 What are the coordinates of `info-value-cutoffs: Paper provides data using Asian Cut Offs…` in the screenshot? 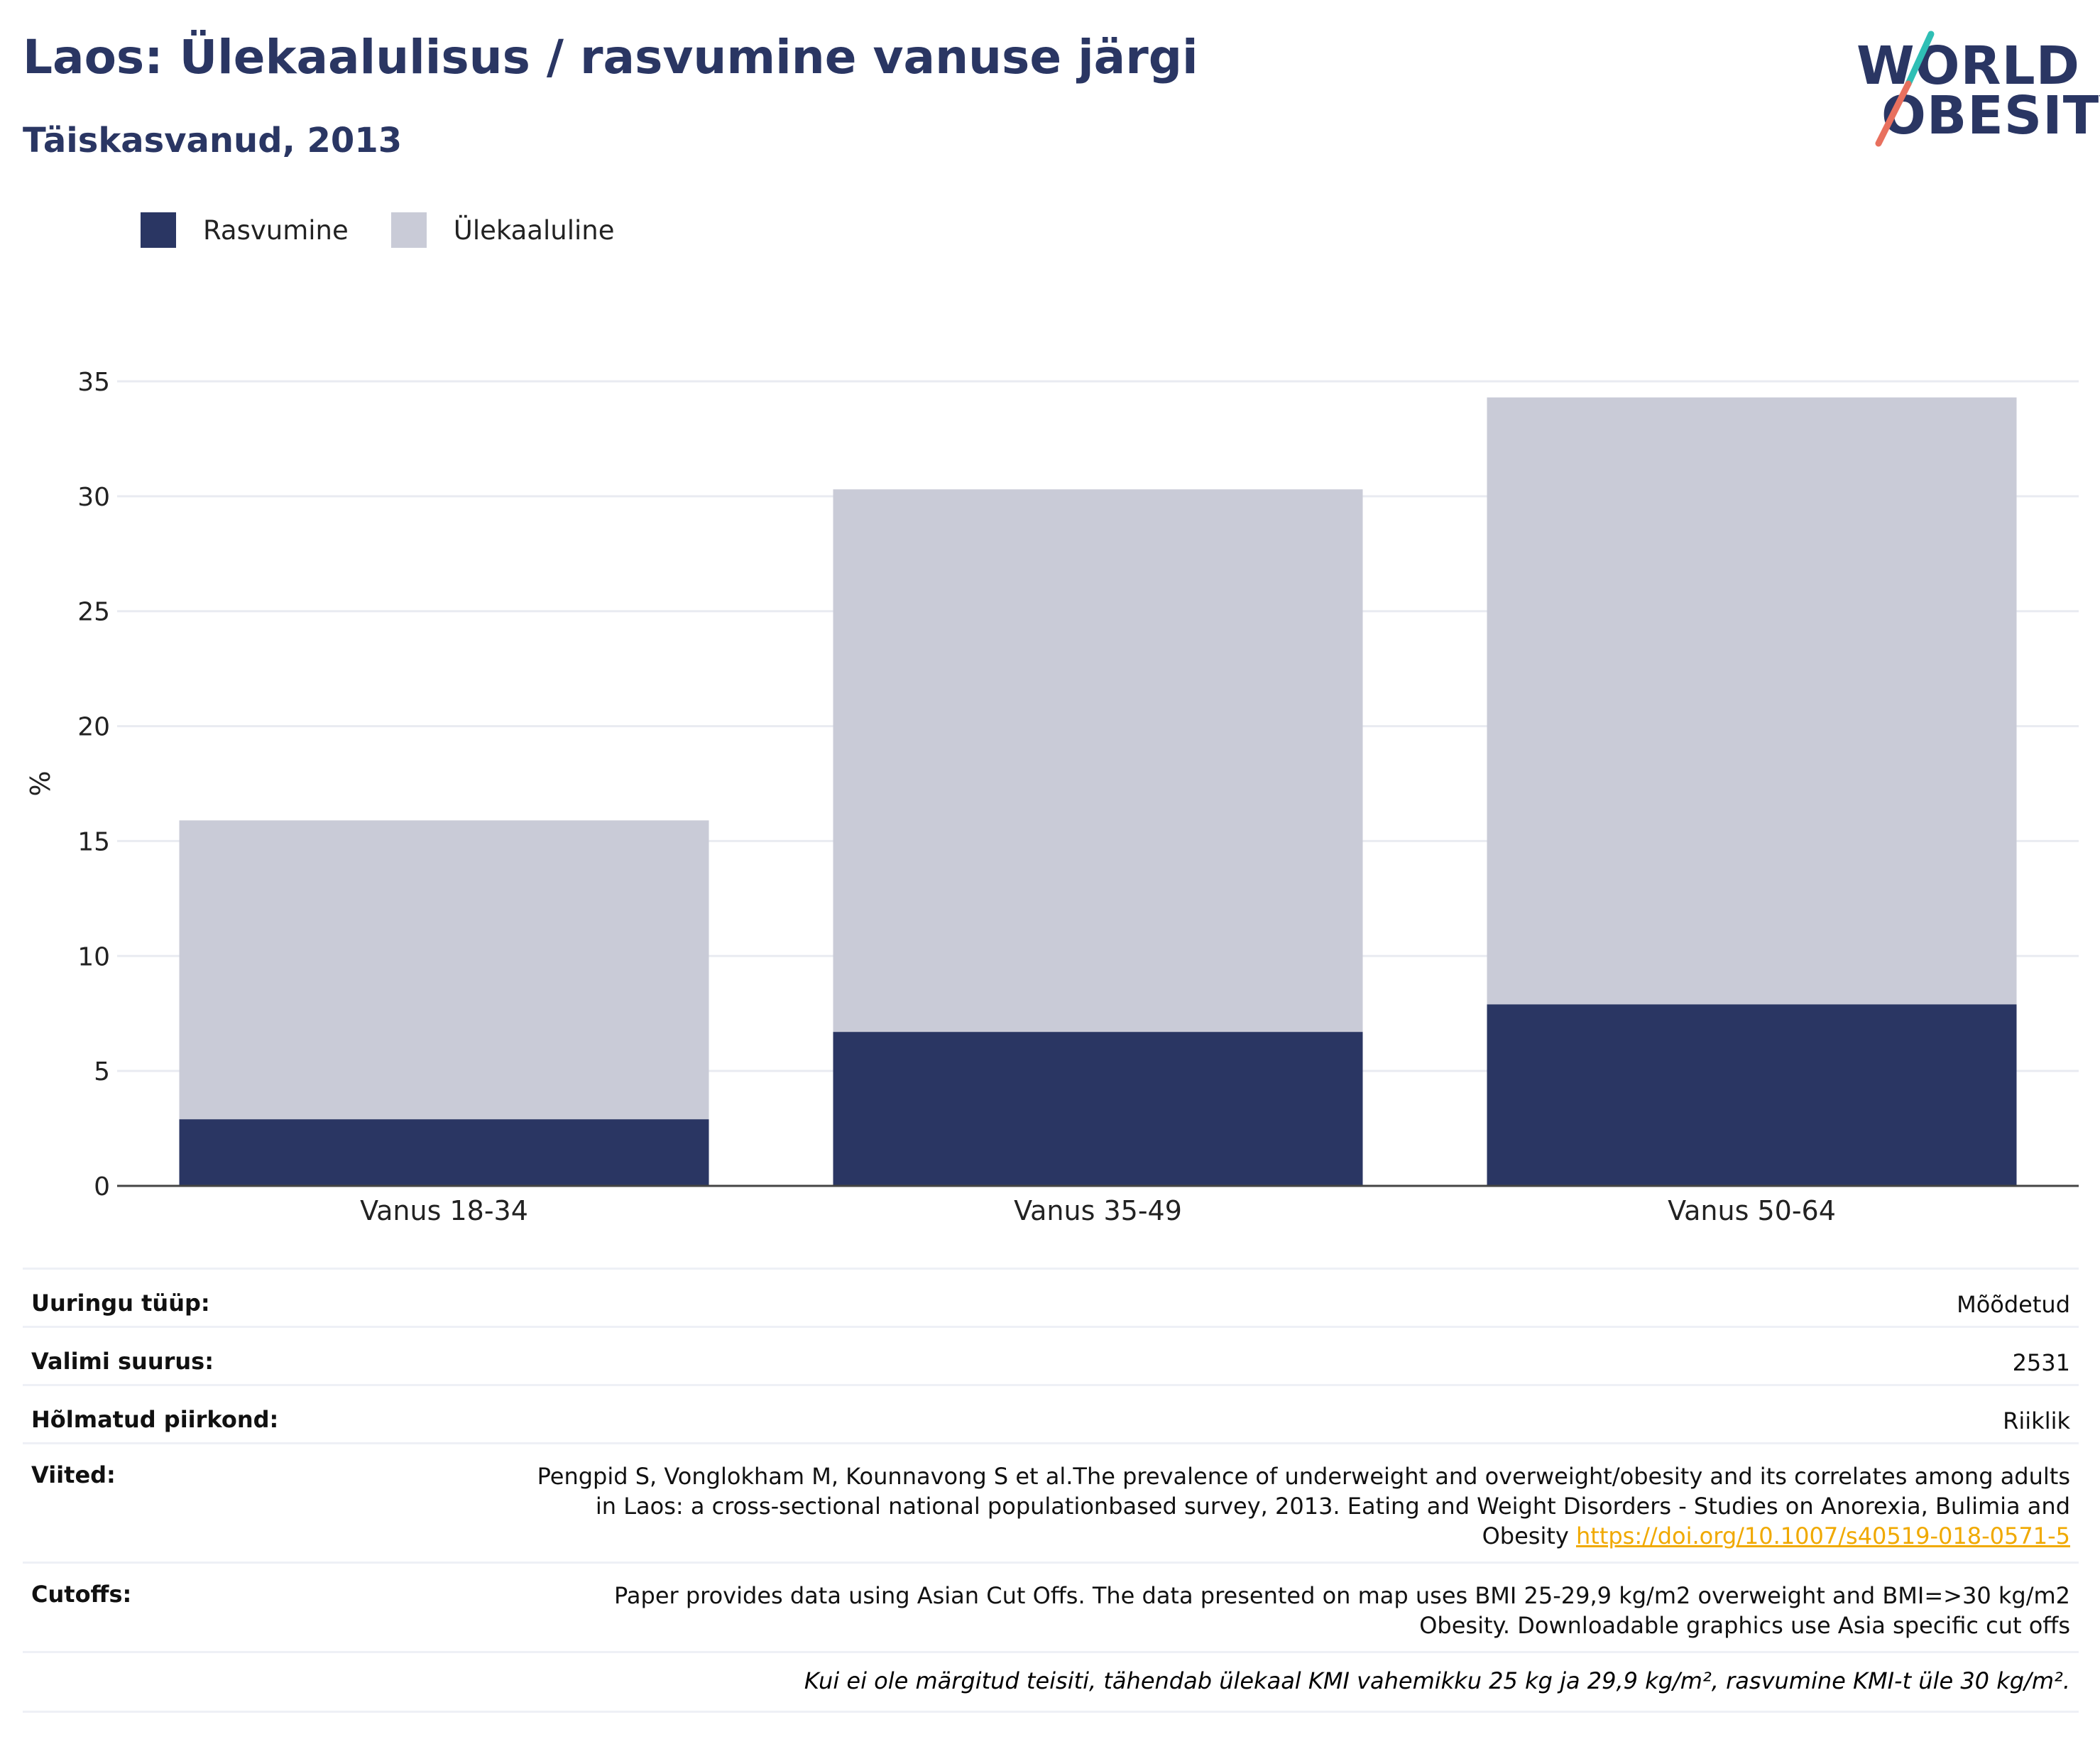 It's located at (1342, 1611).